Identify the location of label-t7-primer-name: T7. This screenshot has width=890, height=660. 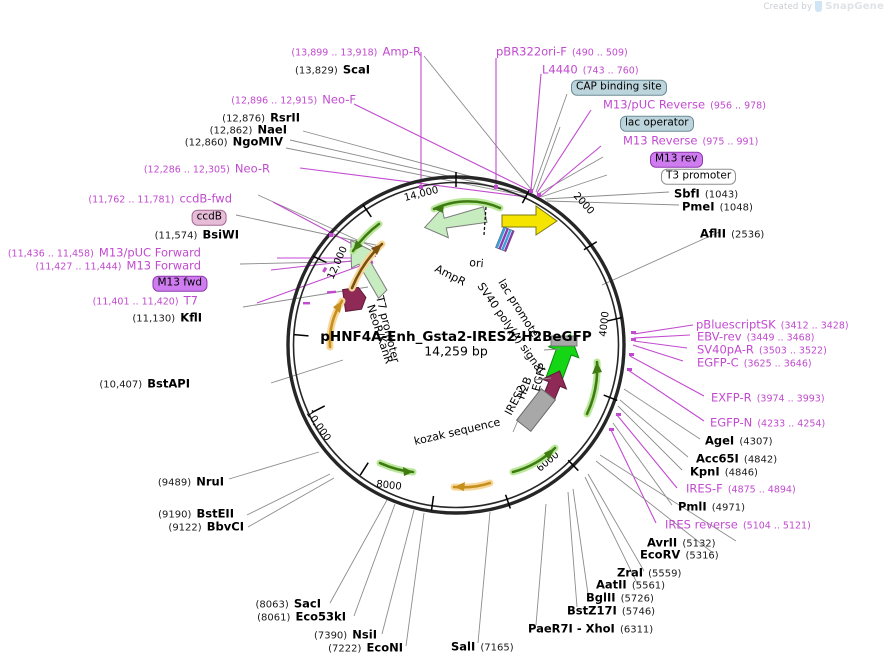
(190, 300).